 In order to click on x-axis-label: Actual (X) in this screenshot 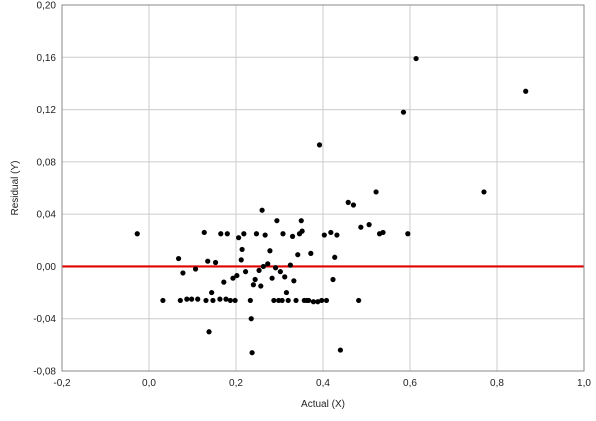, I will do `click(323, 404)`.